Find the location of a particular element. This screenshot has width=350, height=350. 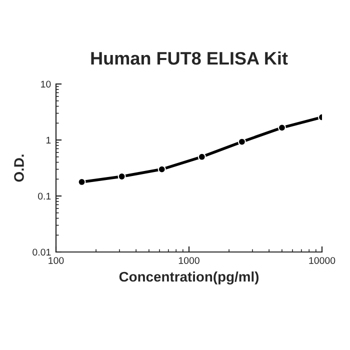

x-tick-label: 10000 is located at coordinates (322, 260).